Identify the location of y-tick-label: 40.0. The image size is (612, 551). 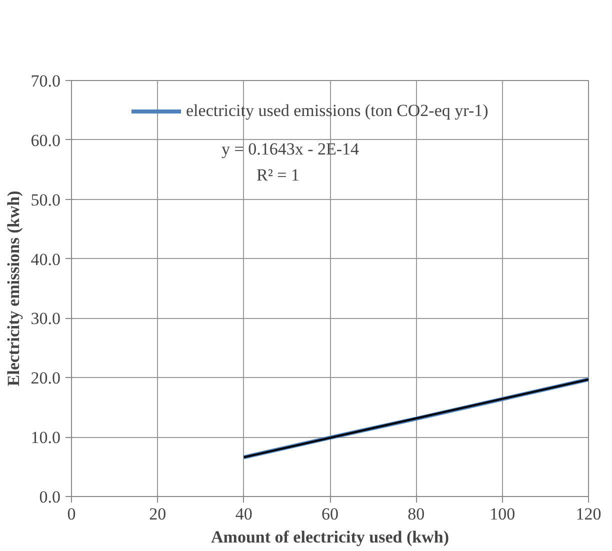
(45, 259).